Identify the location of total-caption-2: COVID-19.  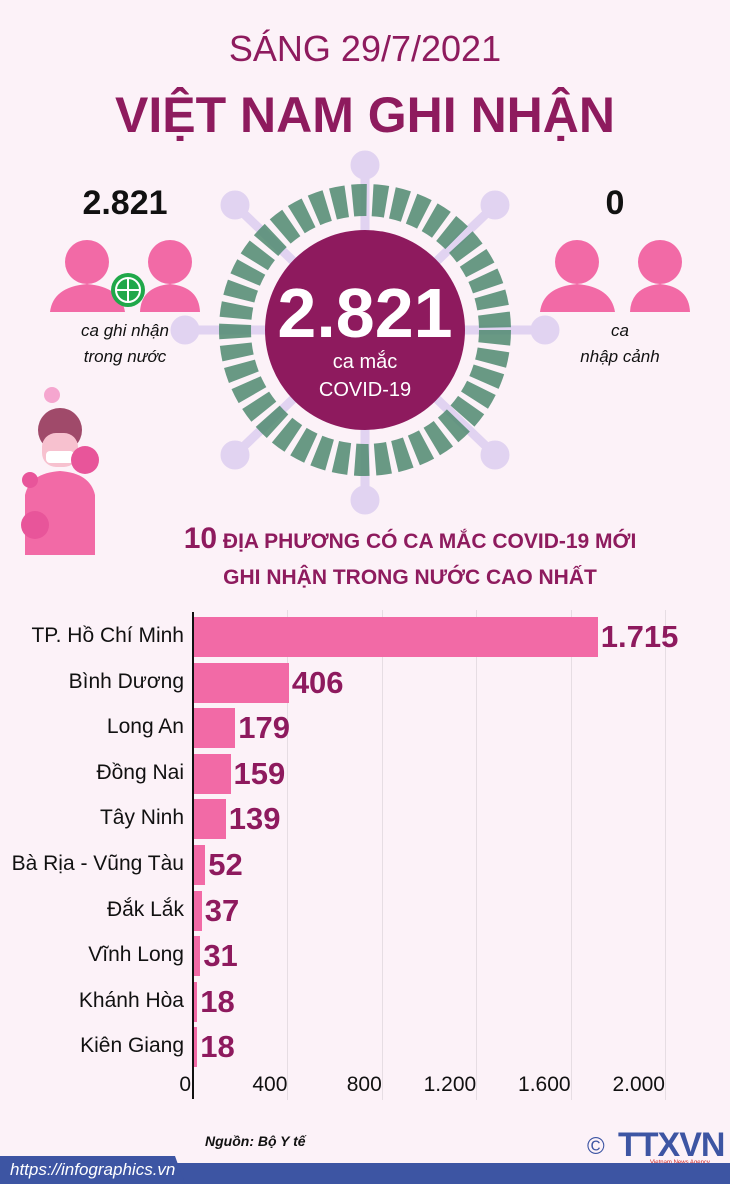
(365, 390).